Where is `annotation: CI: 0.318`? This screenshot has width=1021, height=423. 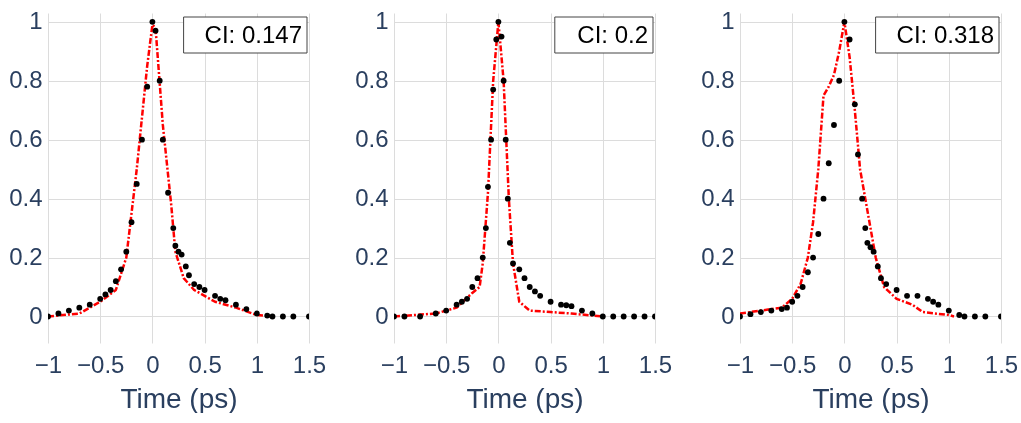
annotation: CI: 0.318 is located at coordinates (945, 34).